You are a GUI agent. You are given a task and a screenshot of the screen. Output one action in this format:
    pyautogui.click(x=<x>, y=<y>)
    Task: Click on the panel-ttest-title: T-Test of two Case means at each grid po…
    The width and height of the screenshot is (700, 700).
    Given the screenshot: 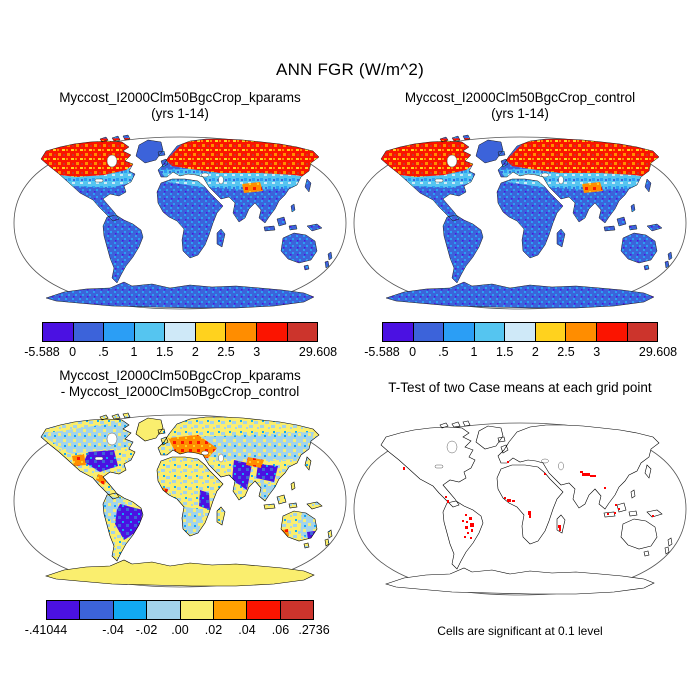 What is the action you would take?
    pyautogui.click(x=520, y=387)
    